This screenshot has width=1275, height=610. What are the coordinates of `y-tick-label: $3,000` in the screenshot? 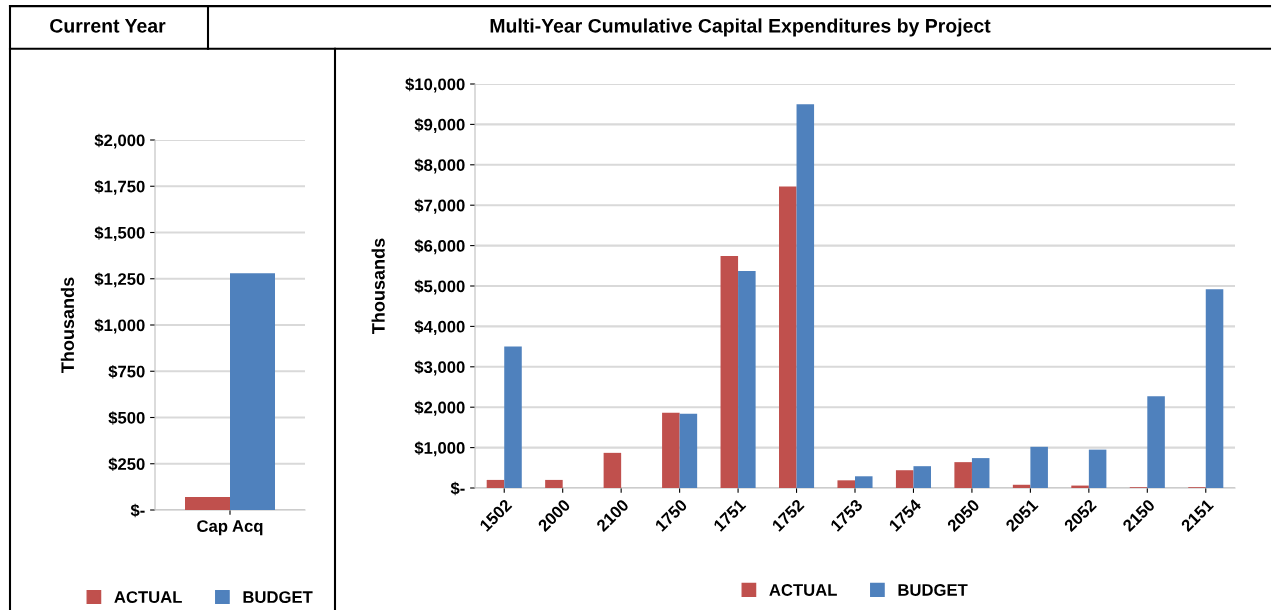 It's located at (439, 368).